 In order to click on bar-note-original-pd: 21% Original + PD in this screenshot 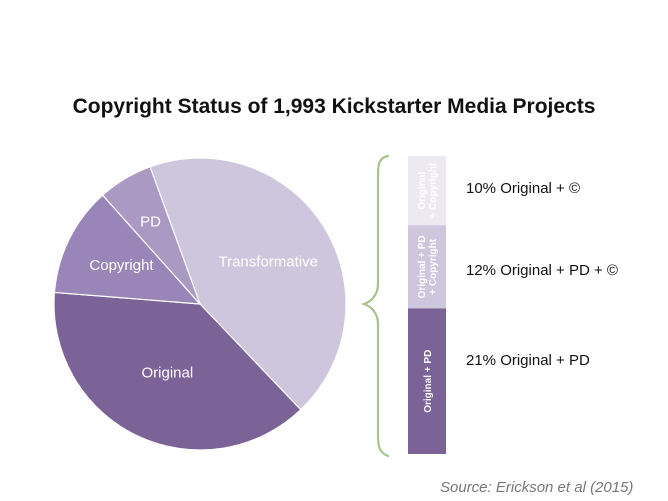, I will do `click(528, 360)`.